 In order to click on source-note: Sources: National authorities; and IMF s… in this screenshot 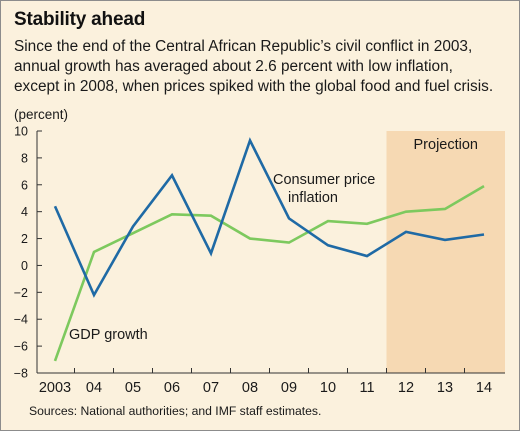, I will do `click(175, 411)`.